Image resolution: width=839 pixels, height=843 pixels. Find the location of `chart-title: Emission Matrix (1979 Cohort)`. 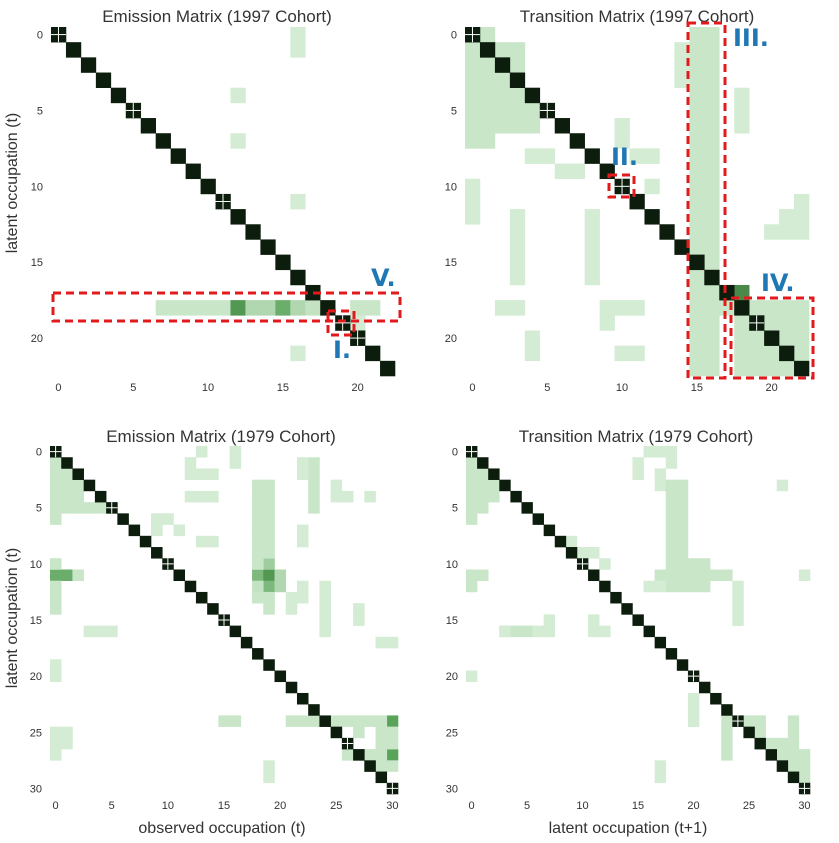

chart-title: Emission Matrix (1979 Cohort) is located at coordinates (221, 436).